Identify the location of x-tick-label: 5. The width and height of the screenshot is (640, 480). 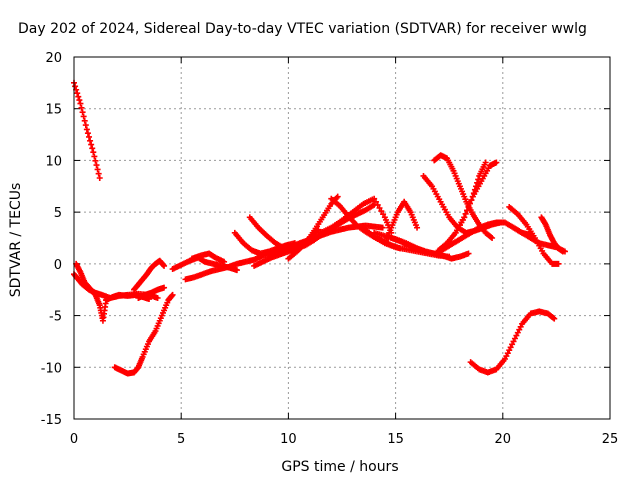
(181, 439).